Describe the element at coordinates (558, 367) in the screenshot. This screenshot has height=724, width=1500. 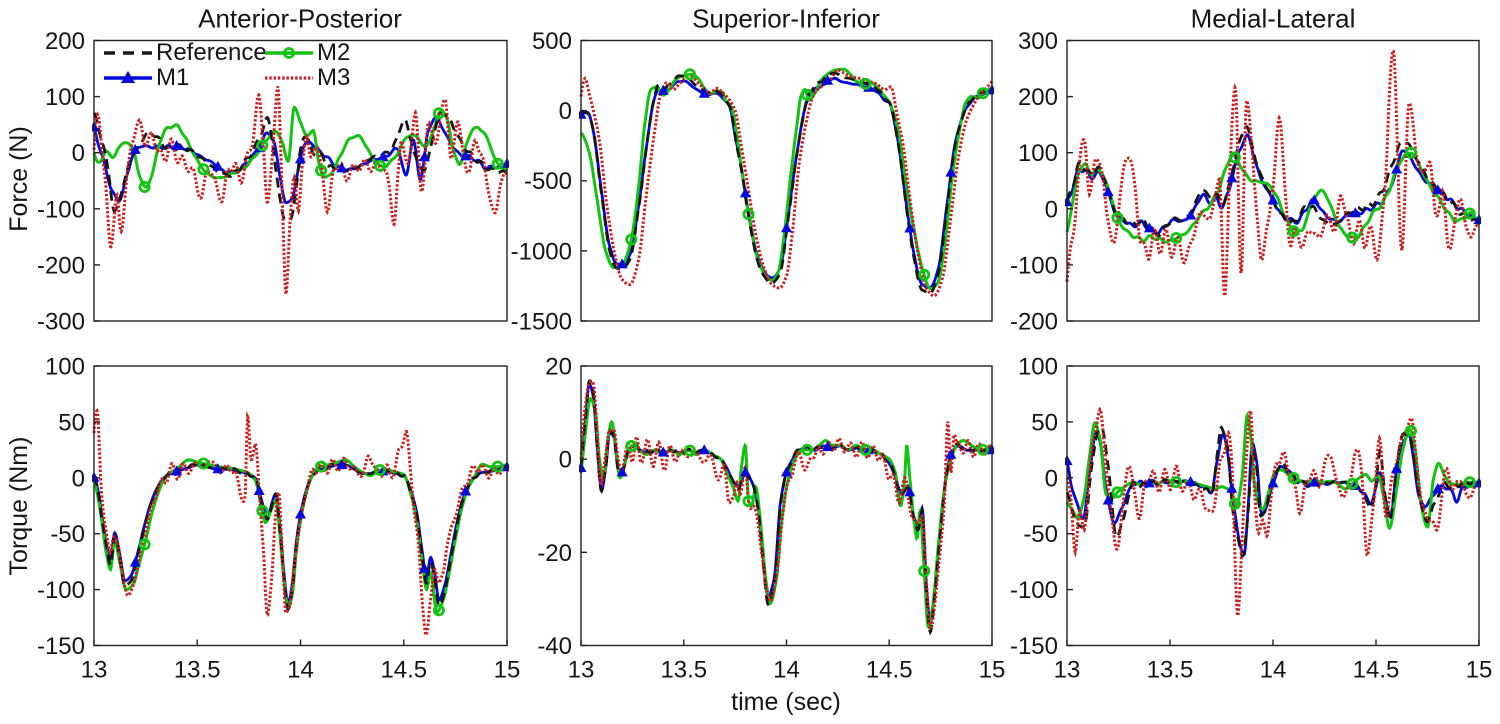
I see `svg-text: 20` at that location.